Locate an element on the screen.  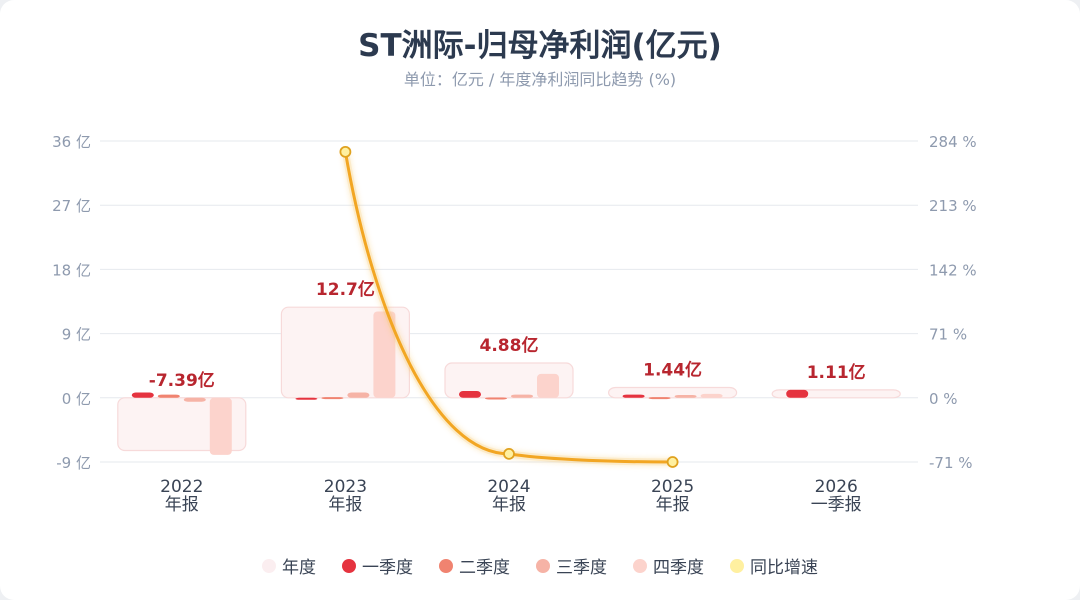
y-right-tick-label: 0 % is located at coordinates (943, 399).